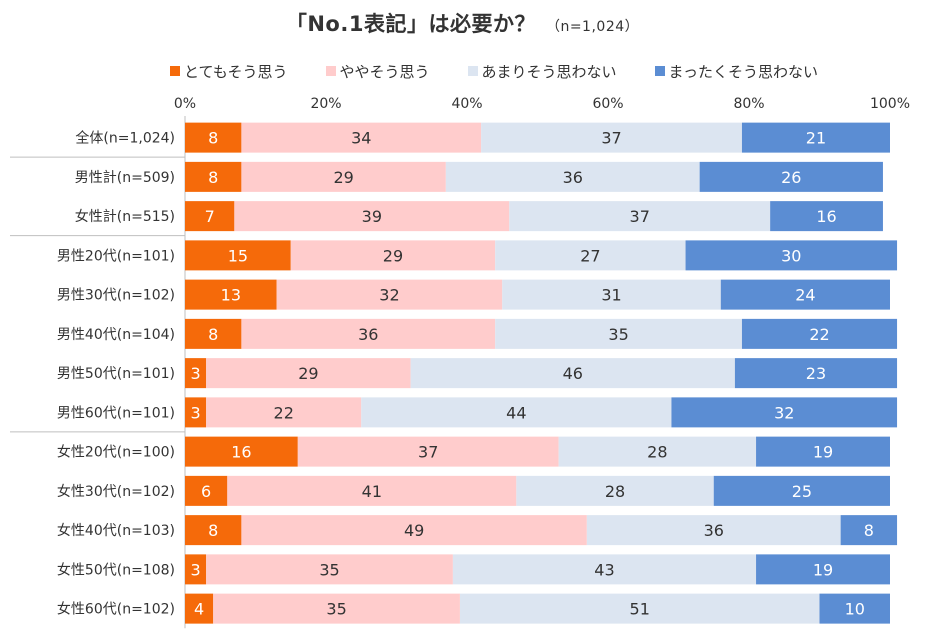  I want to click on data-label: 21, so click(816, 138).